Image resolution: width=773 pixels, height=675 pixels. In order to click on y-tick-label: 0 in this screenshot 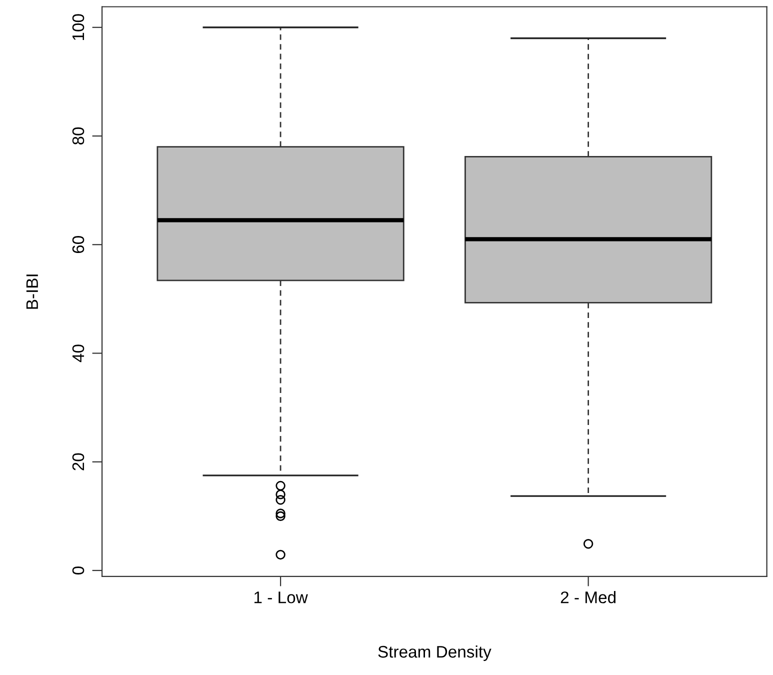, I will do `click(78, 570)`.